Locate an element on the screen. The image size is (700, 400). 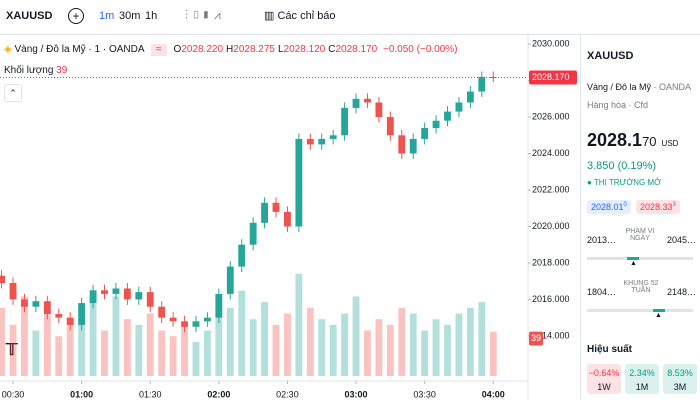
interval-button: 1h is located at coordinates (151, 16).